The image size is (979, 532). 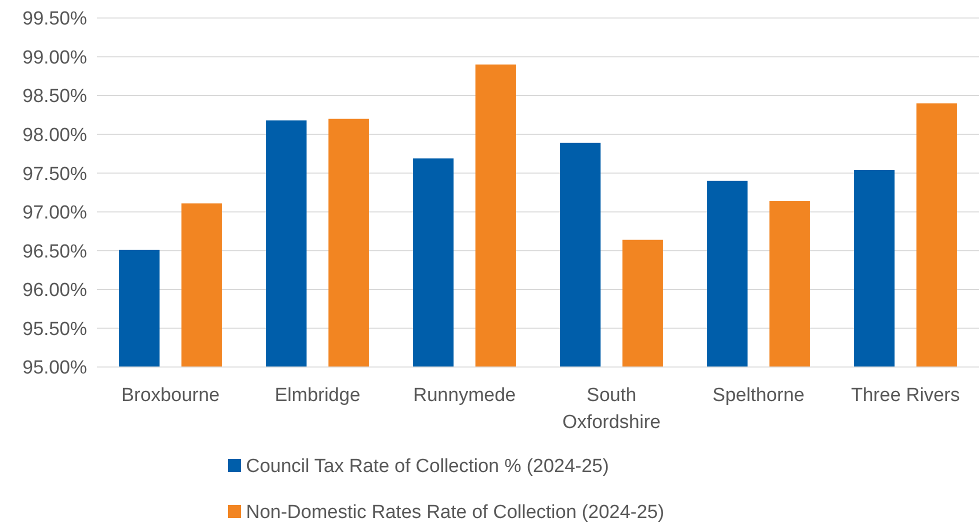 I want to click on x-tick-label: Broxbourne, so click(x=170, y=395).